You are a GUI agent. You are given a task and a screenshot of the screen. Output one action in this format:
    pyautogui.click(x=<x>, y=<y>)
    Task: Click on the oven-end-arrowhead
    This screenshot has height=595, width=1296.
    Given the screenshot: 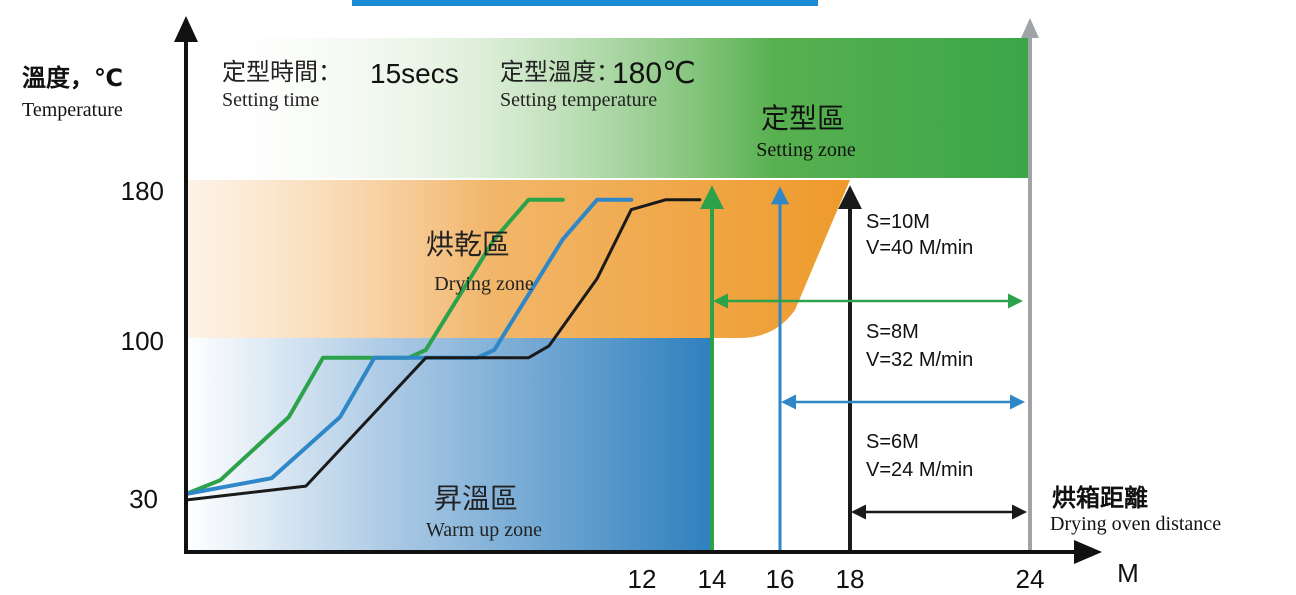 What is the action you would take?
    pyautogui.click(x=1030, y=28)
    